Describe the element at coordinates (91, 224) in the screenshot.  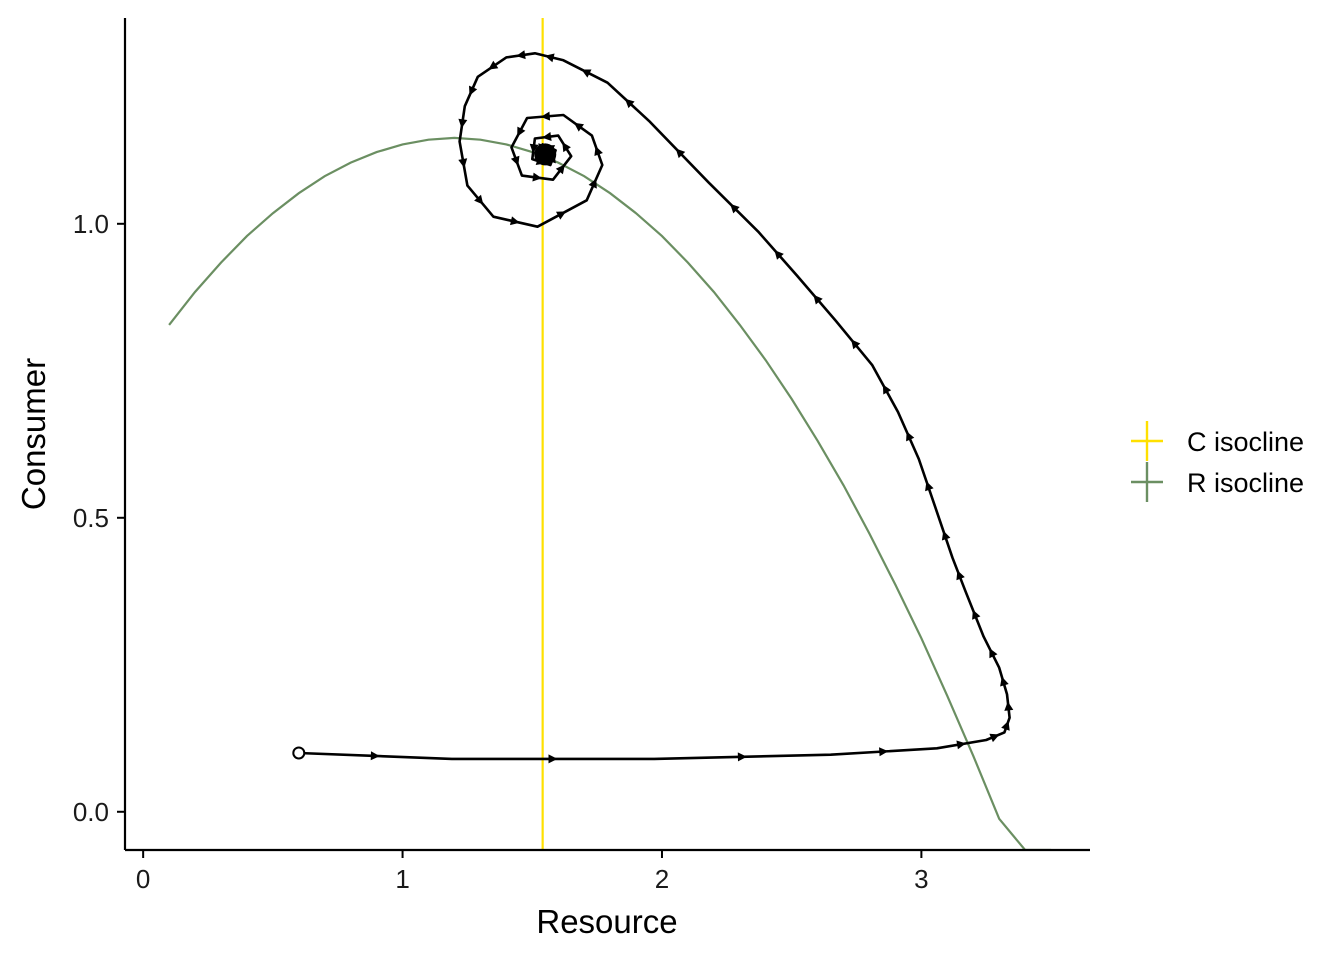
I see `y-tick-label: 1.0` at that location.